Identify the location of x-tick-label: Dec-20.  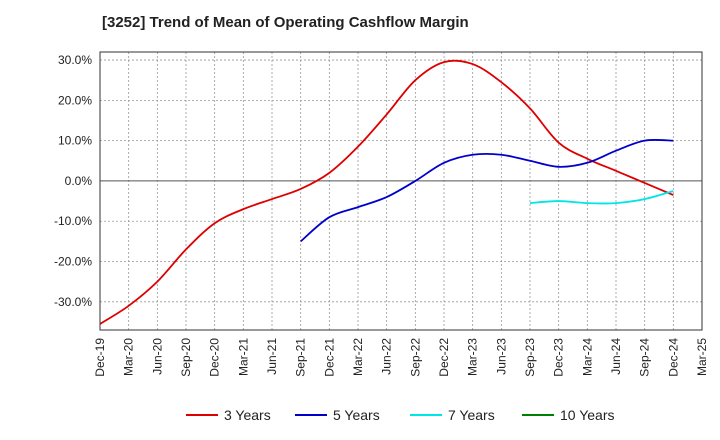
(215, 357).